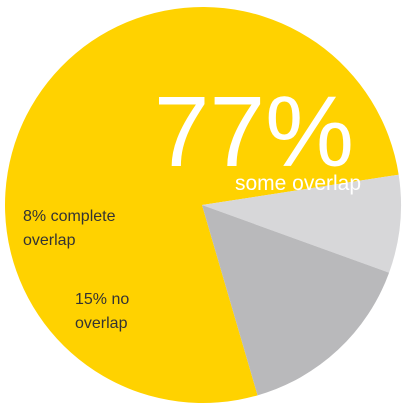  I want to click on slice-label-no-overlap-line1: 15% no, so click(102, 299).